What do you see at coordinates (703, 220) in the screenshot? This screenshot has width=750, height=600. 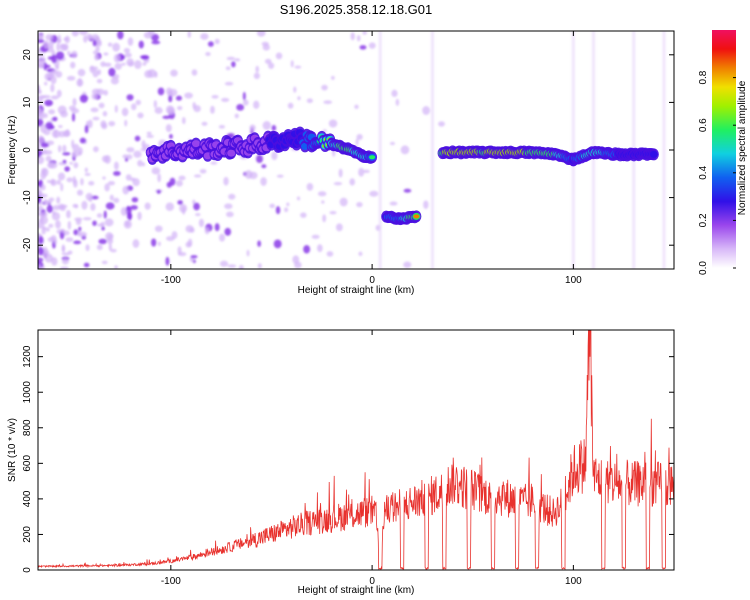 I see `colorbar-tick-label: 0.2` at bounding box center [703, 220].